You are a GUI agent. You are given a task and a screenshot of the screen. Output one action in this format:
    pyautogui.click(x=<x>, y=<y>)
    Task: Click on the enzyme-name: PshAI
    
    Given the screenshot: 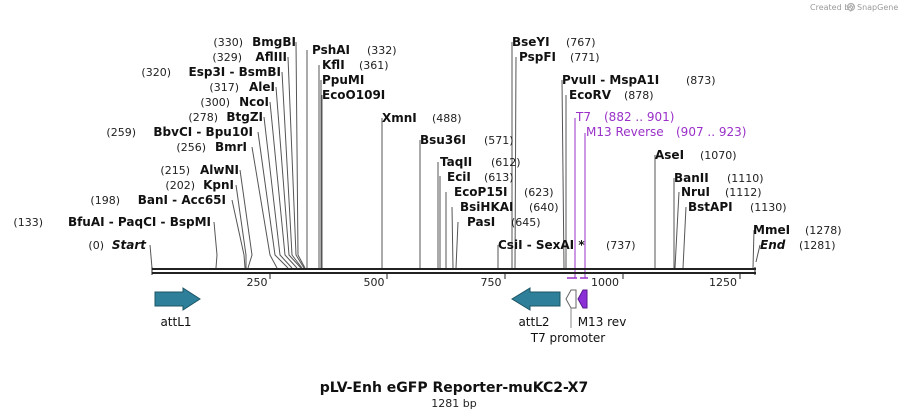 What is the action you would take?
    pyautogui.click(x=331, y=50)
    